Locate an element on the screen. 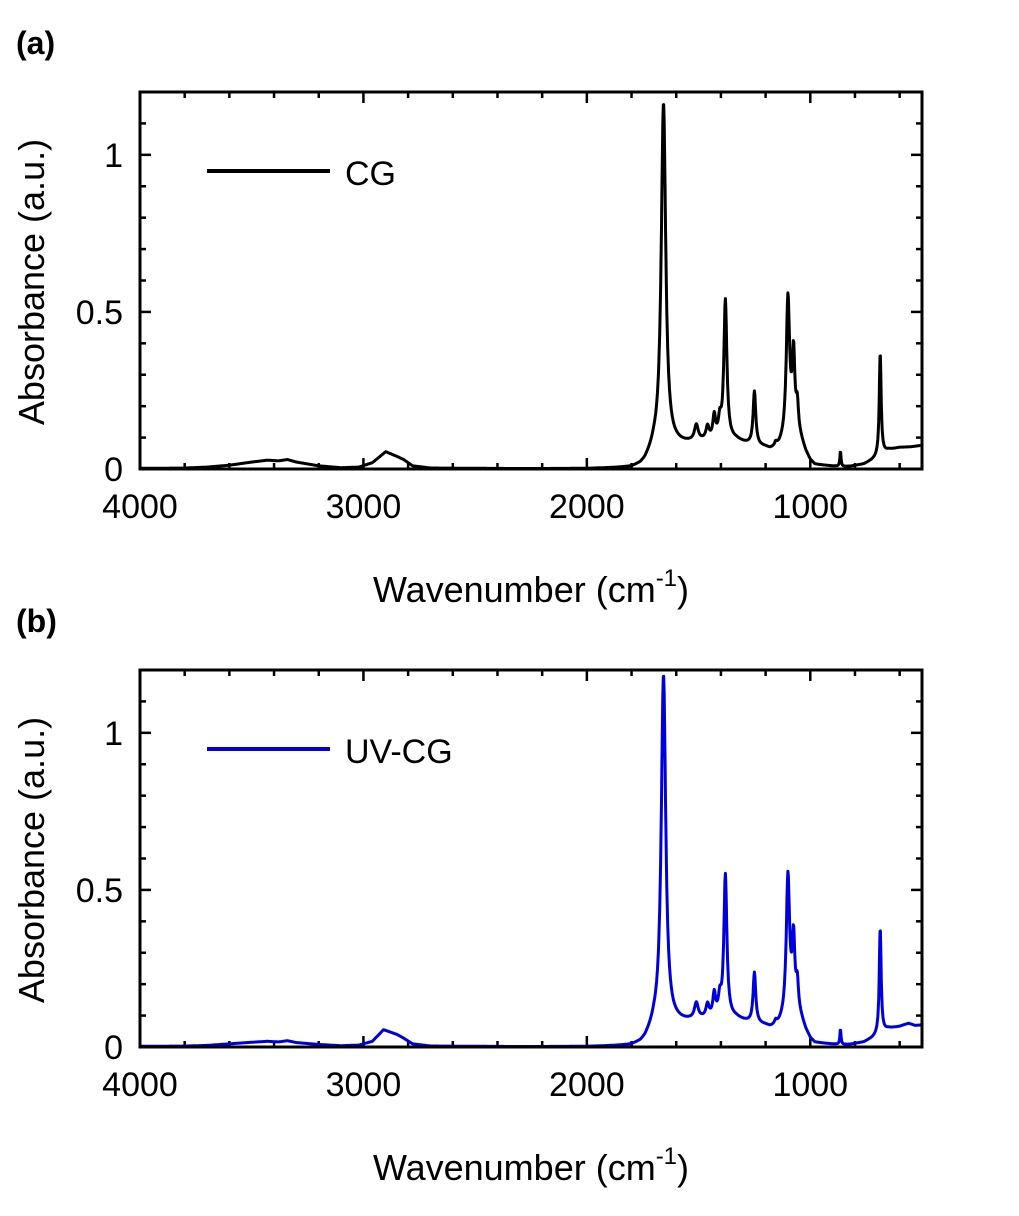 This screenshot has width=1019, height=1216. x-tick-label-a: 4000 is located at coordinates (140, 507).